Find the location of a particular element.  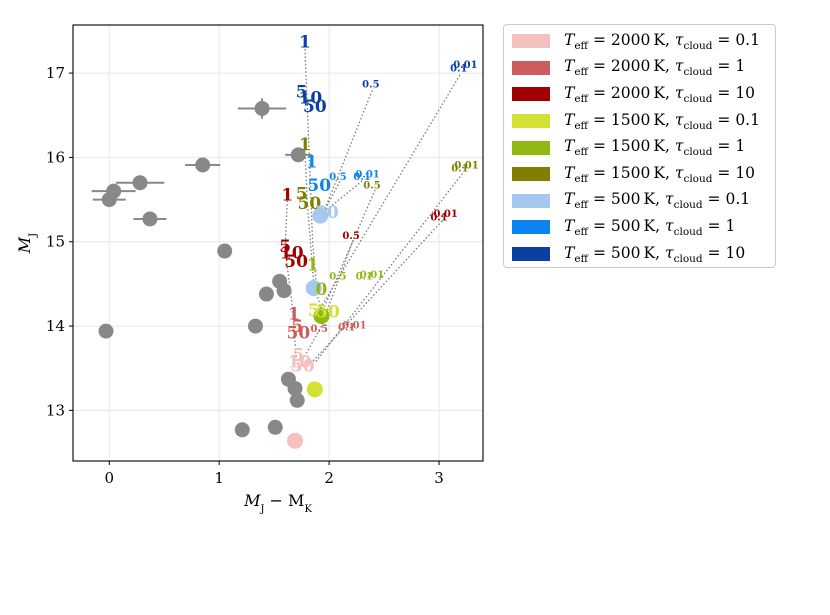

legend-item: Teff = 500 K, τcloud = 0.1 is located at coordinates (639, 201).